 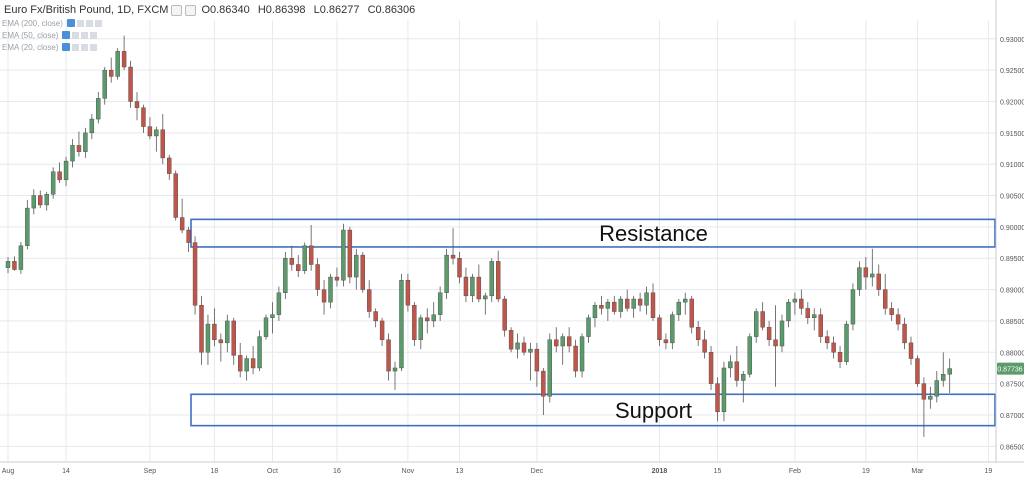 What do you see at coordinates (86, 10) in the screenshot?
I see `symbol-title: Euro Fx/British Pound, 1D, FXCM` at bounding box center [86, 10].